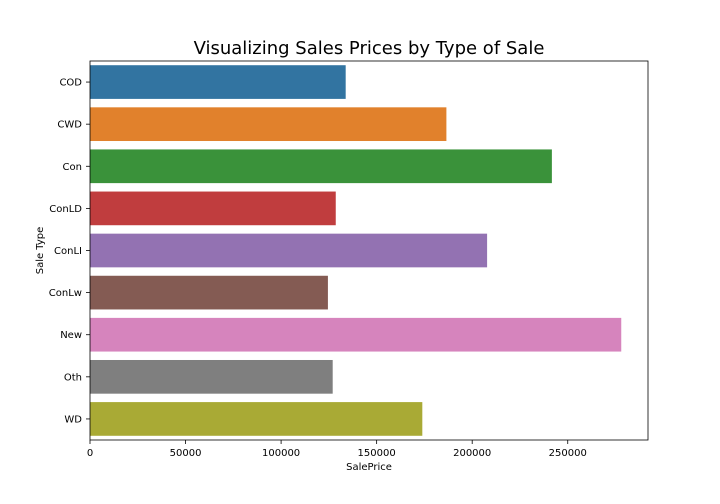 This screenshot has width=720, height=504. Describe the element at coordinates (337, 449) in the screenshot. I see `x-ticks-group: 0 50000 100000 150000 200000 250000` at that location.